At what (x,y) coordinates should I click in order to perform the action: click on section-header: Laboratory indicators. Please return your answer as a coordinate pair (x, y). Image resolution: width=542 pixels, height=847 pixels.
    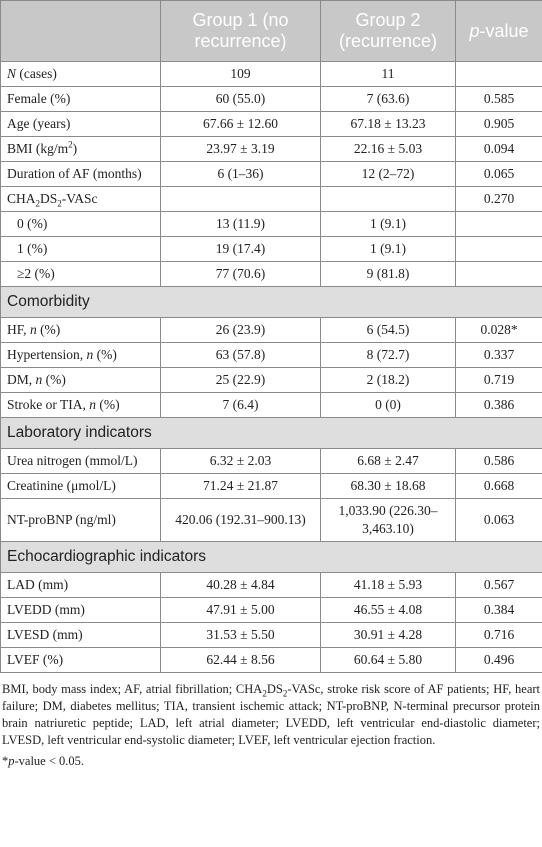
    Looking at the image, I should click on (271, 433).